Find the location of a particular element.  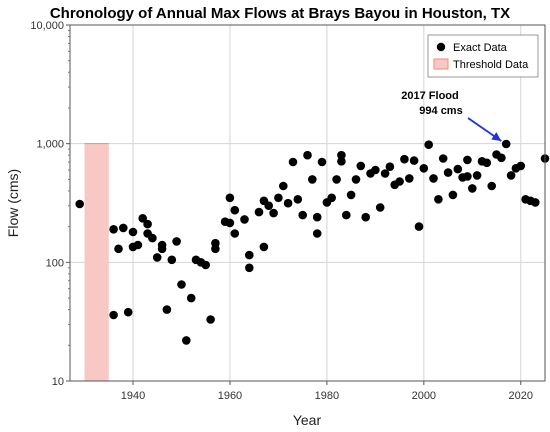

x-axis-ticks: 1940 1960 1980 2000 2020 is located at coordinates (327, 391).